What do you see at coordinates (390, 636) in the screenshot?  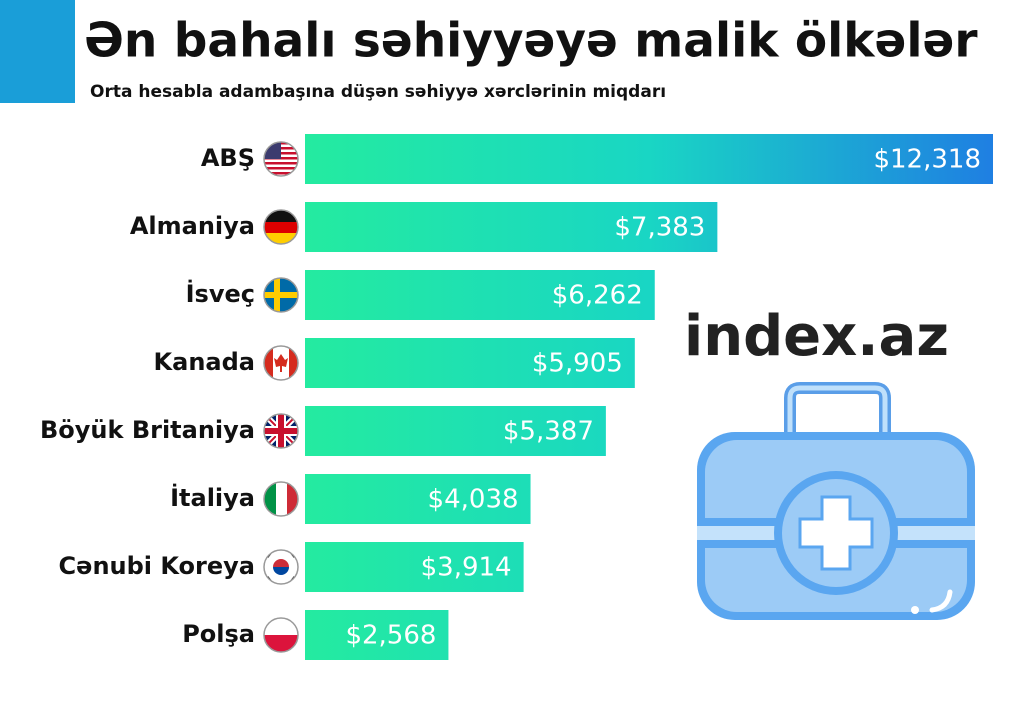 I see `value-label: $2,568` at bounding box center [390, 636].